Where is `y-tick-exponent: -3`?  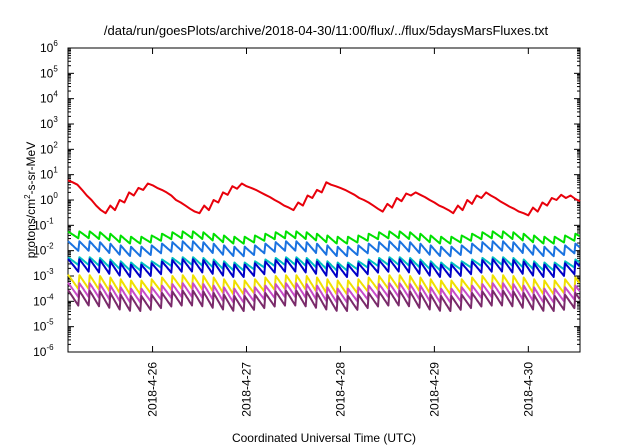
y-tick-exponent: -3 is located at coordinates (50, 271).